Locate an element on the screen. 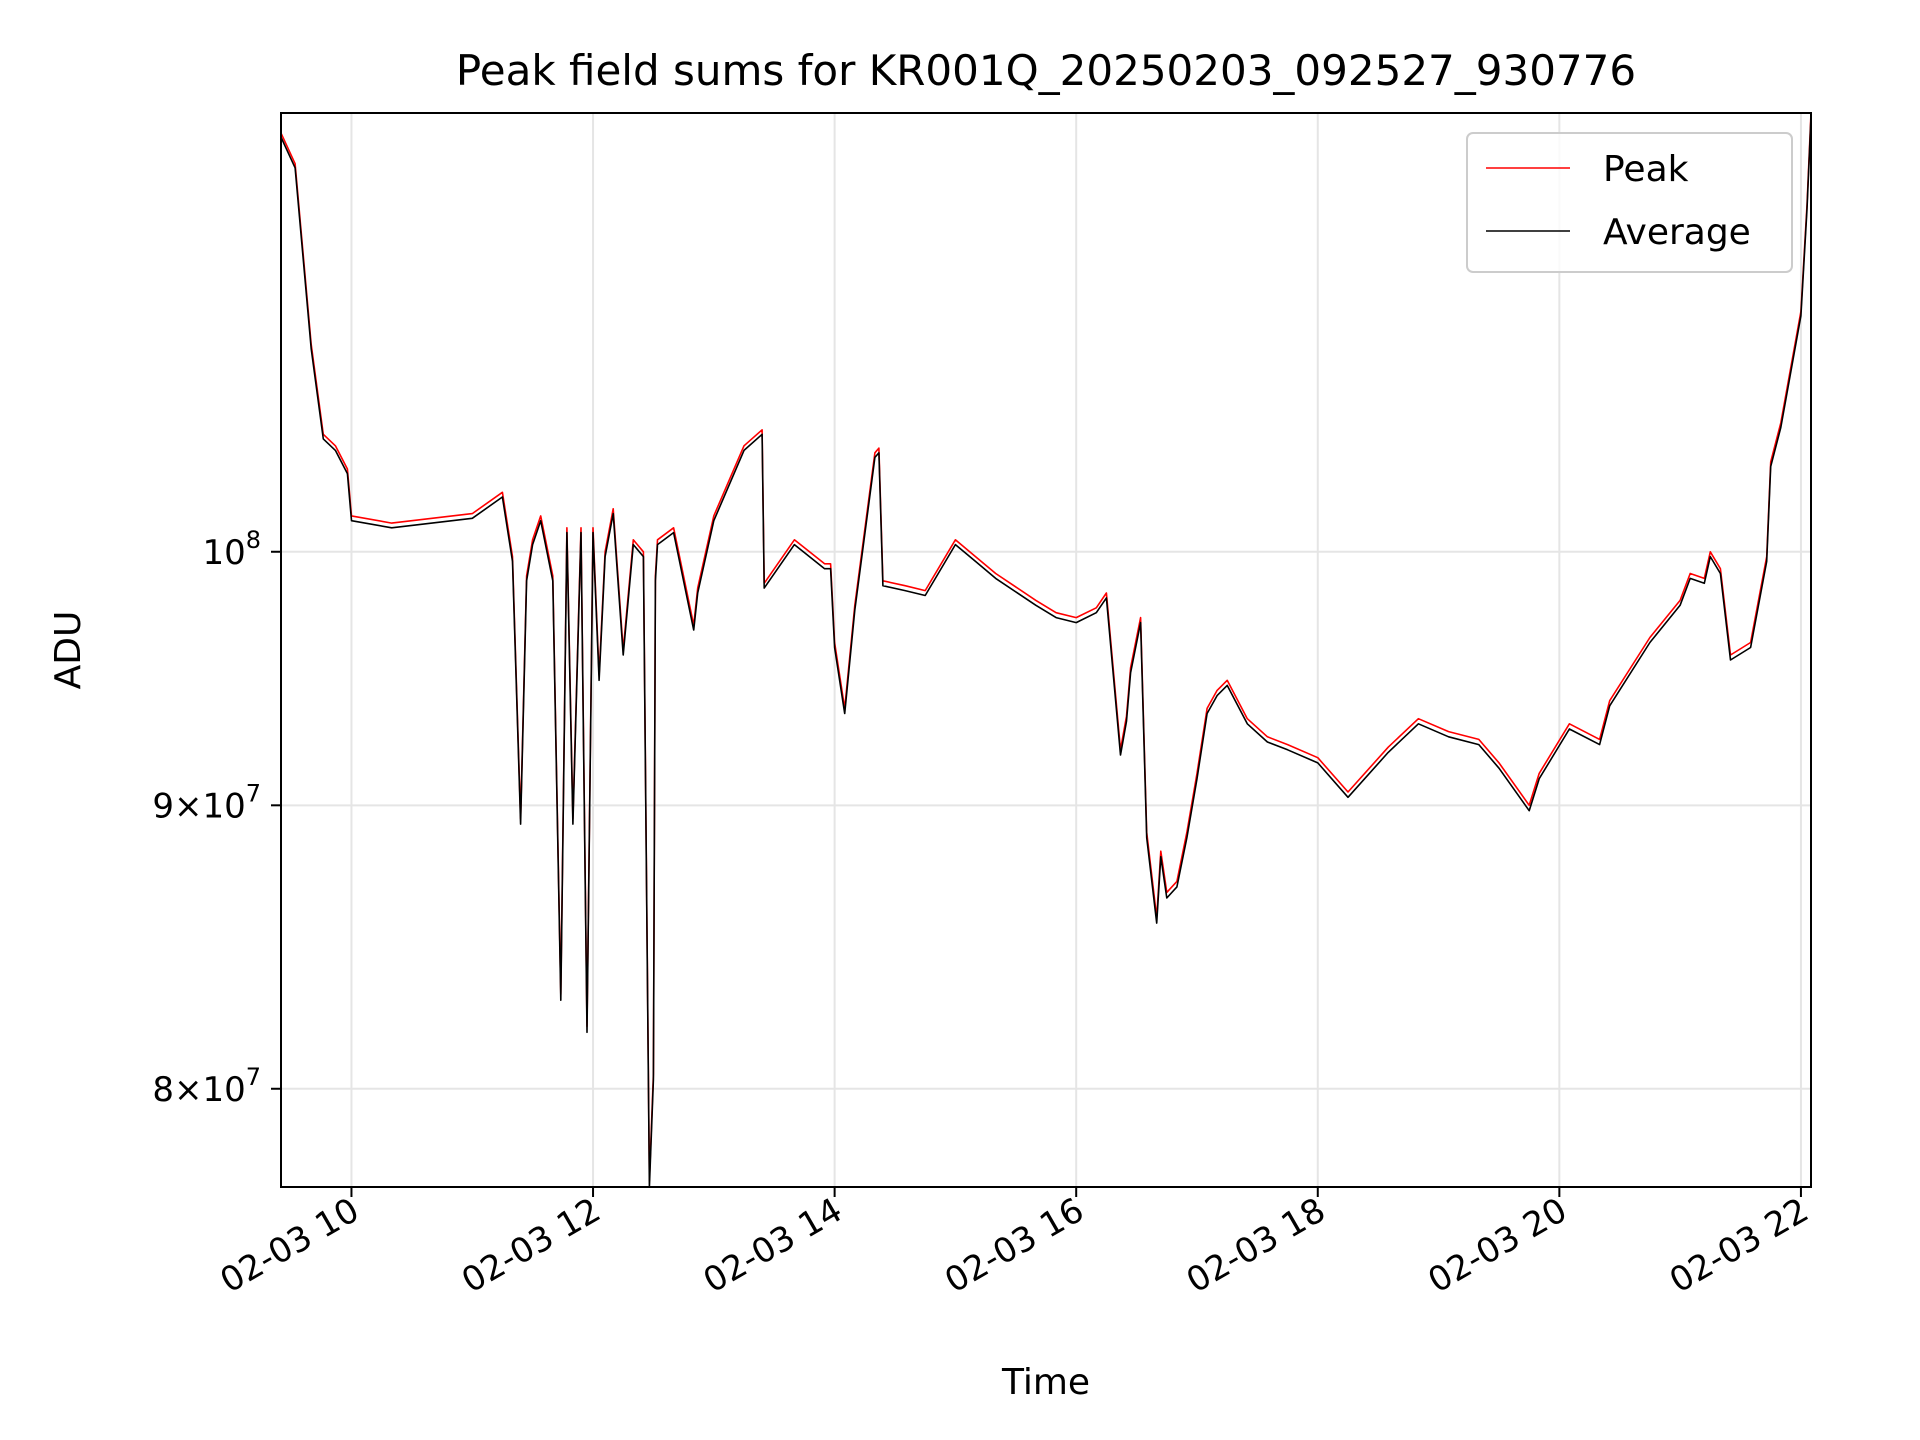 The height and width of the screenshot is (1440, 1920). legend-label-peak: Peak is located at coordinates (1646, 169).